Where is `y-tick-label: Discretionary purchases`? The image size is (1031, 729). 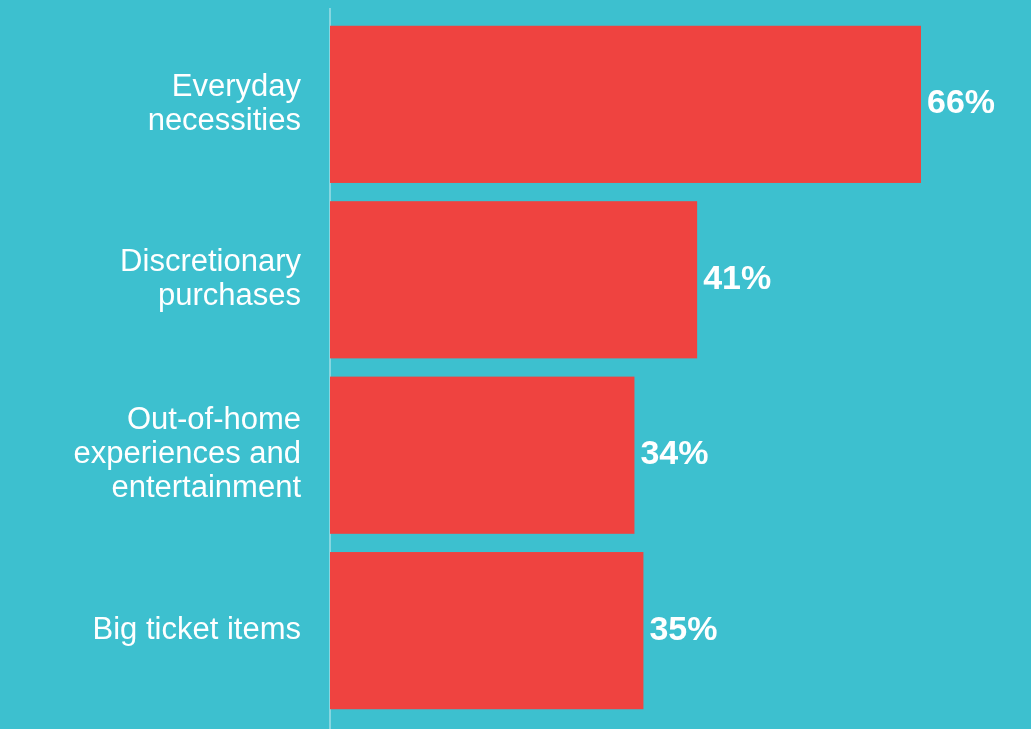 y-tick-label: Discretionary purchases is located at coordinates (211, 277).